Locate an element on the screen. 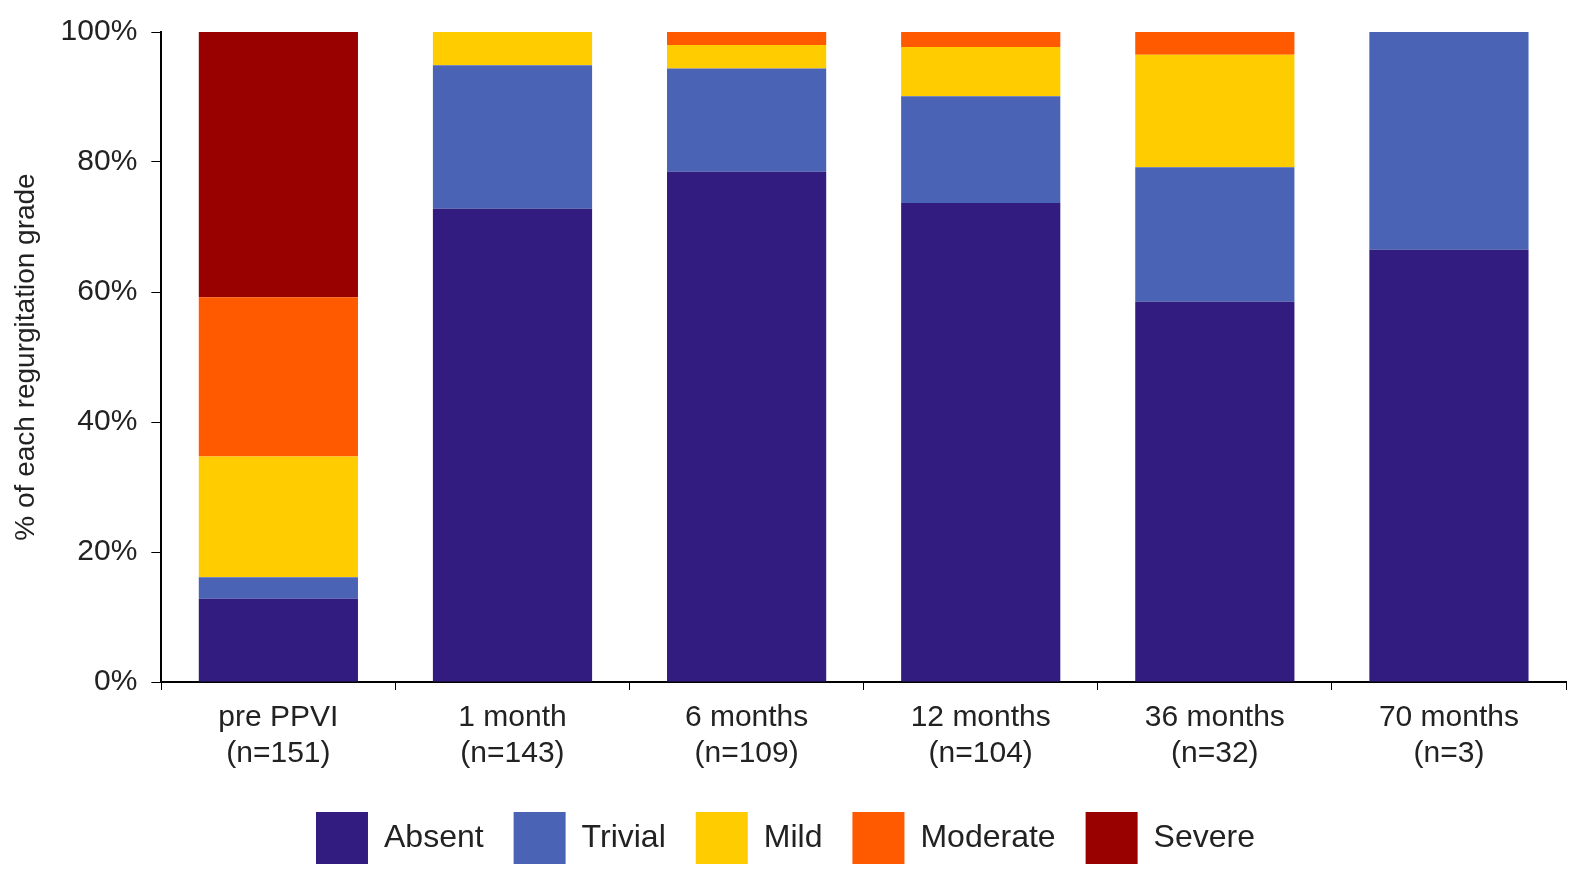  y-tick-label: 100% is located at coordinates (99, 30).